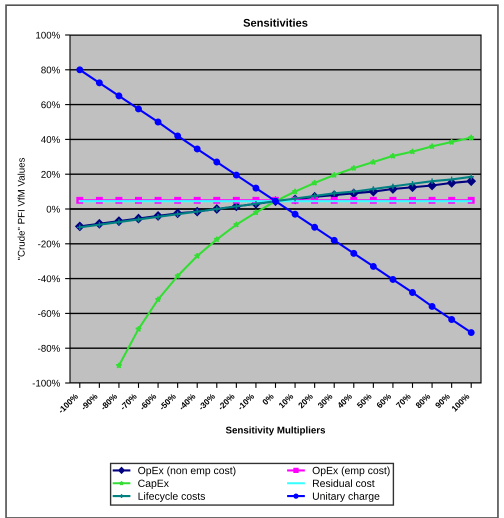 Image resolution: width=504 pixels, height=518 pixels. What do you see at coordinates (343, 483) in the screenshot?
I see `legend-label: Residual cost` at bounding box center [343, 483].